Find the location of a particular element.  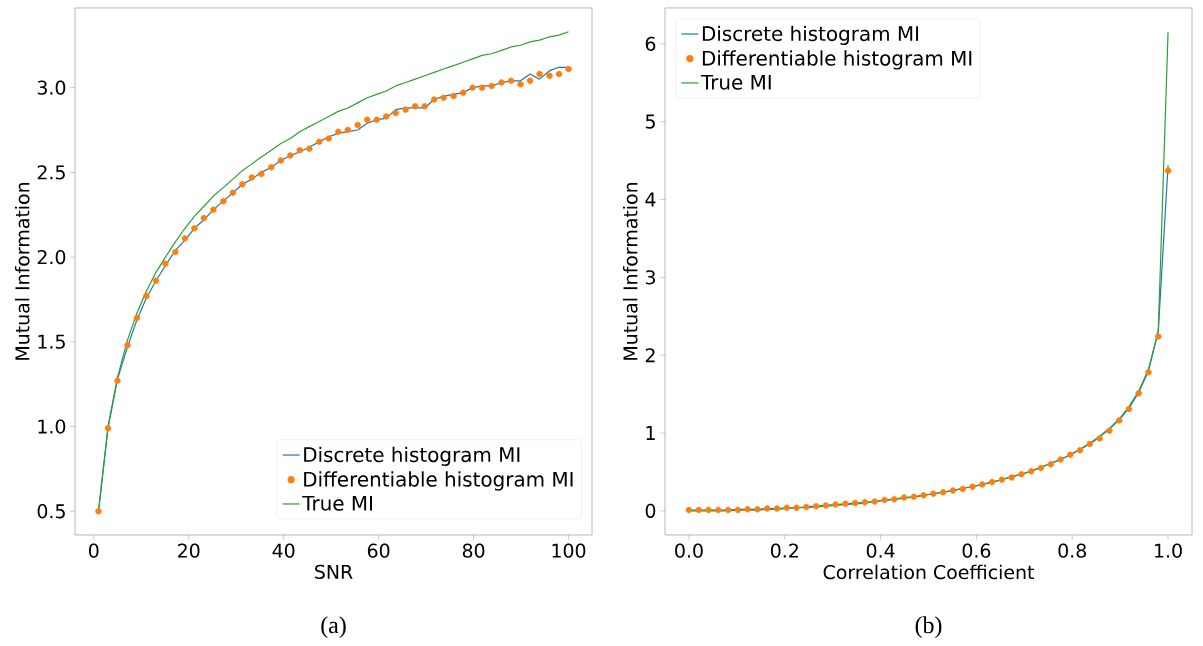

y-tick-label: 4 is located at coordinates (650, 199).